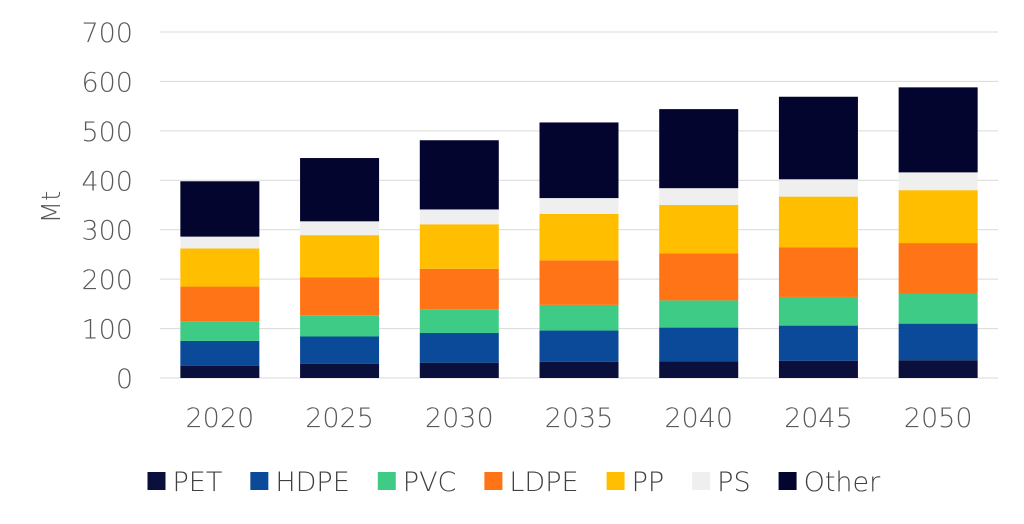 This screenshot has width=1024, height=524. What do you see at coordinates (459, 418) in the screenshot?
I see `x-tick-label: 2030` at bounding box center [459, 418].